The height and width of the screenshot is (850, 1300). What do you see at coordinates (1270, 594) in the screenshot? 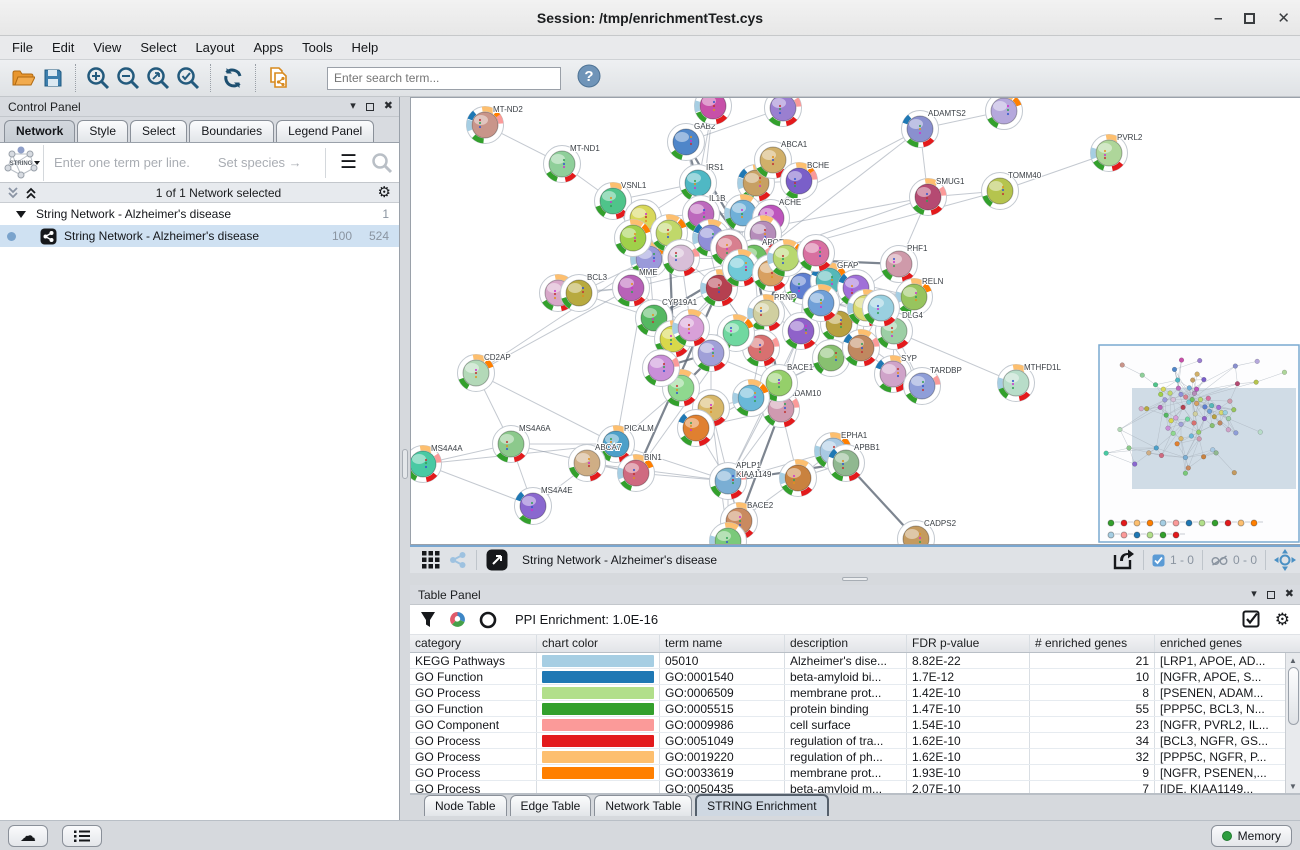
I see `table-float-icon` at bounding box center [1270, 594].